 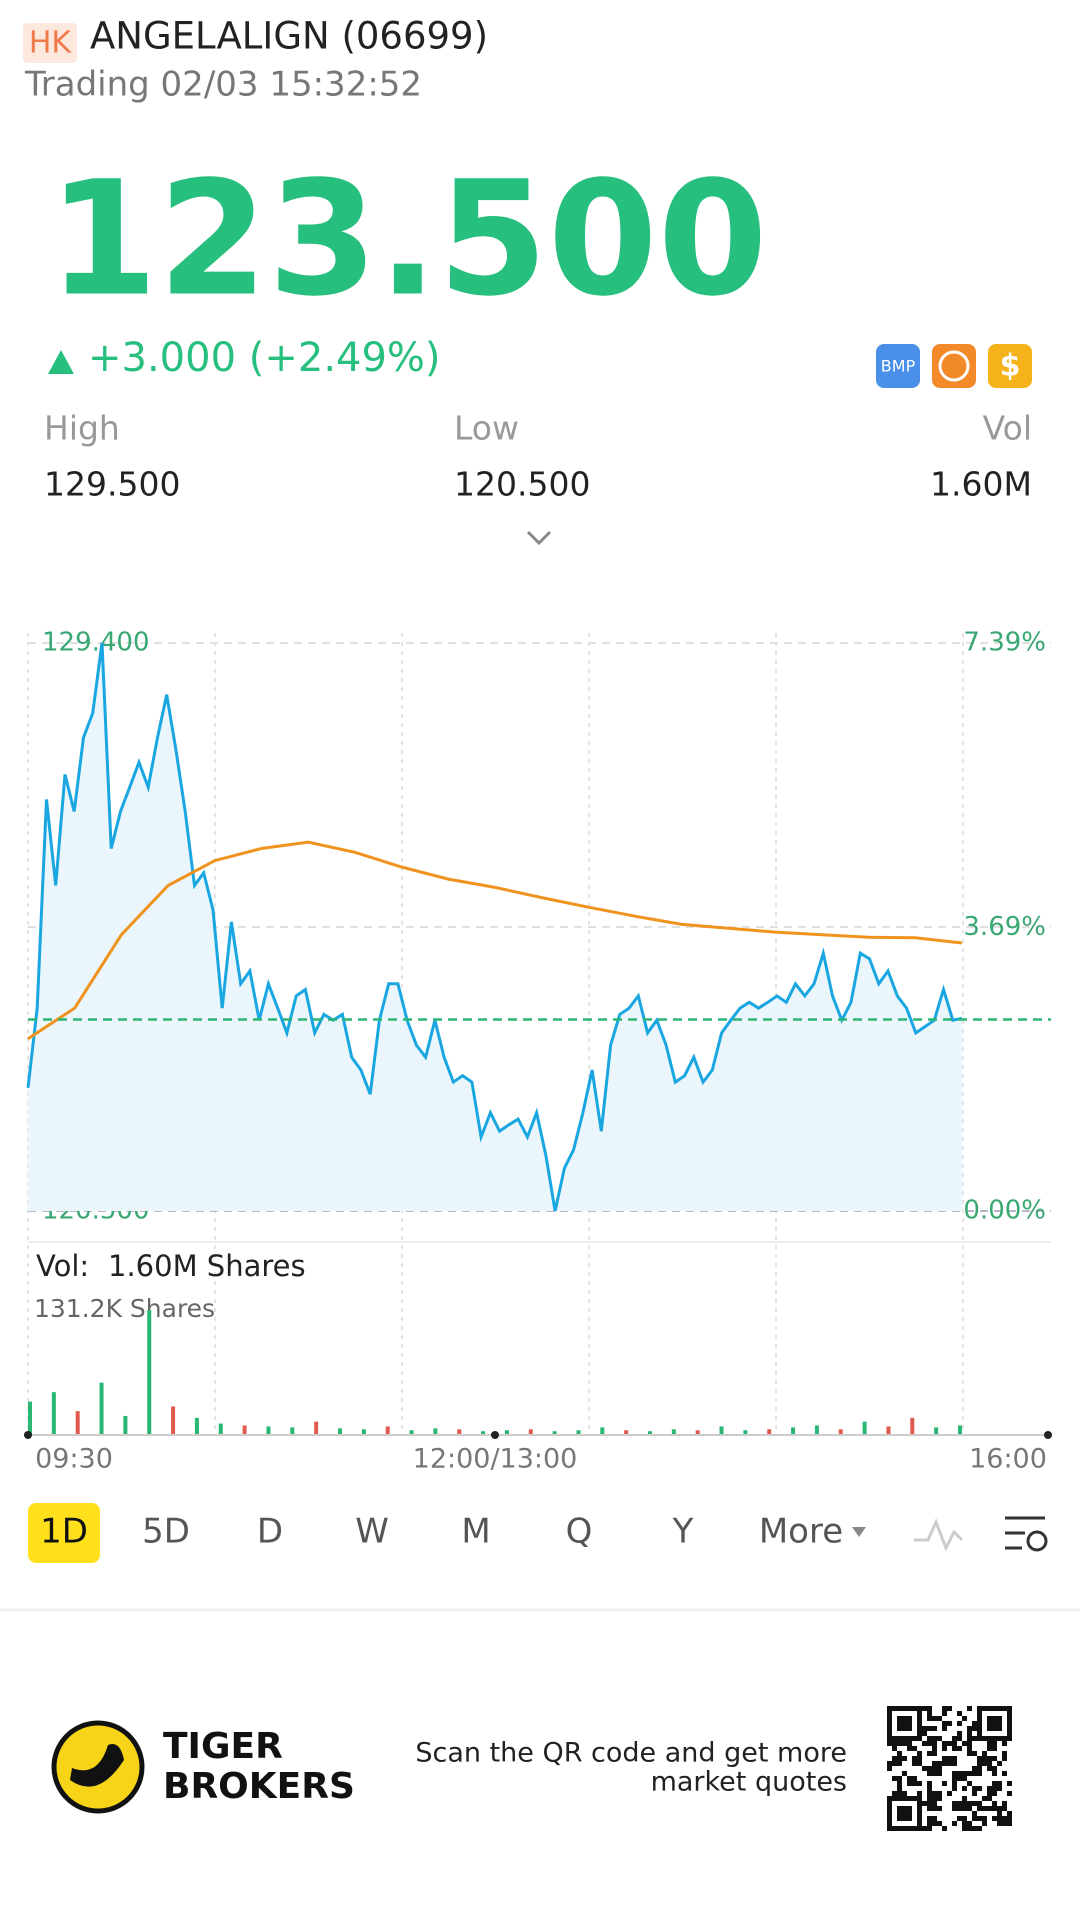 I want to click on change: +3.000 (+2.49%), so click(x=264, y=358).